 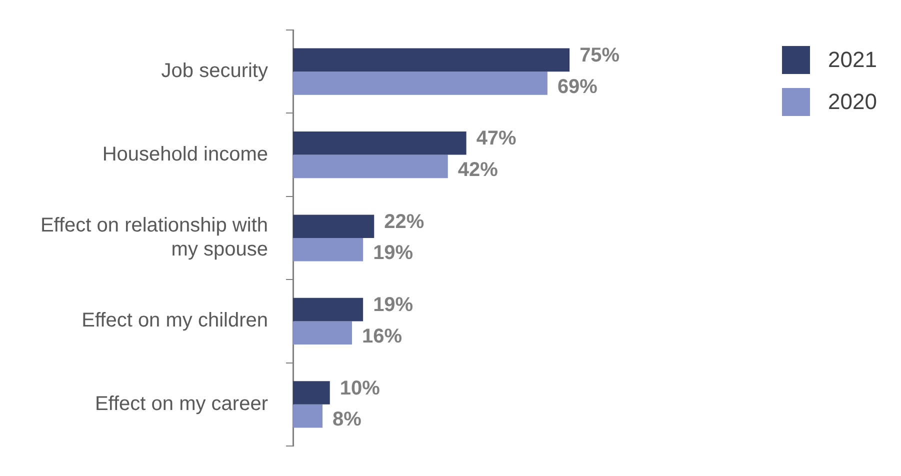 I want to click on data-label: 8%, so click(x=347, y=419).